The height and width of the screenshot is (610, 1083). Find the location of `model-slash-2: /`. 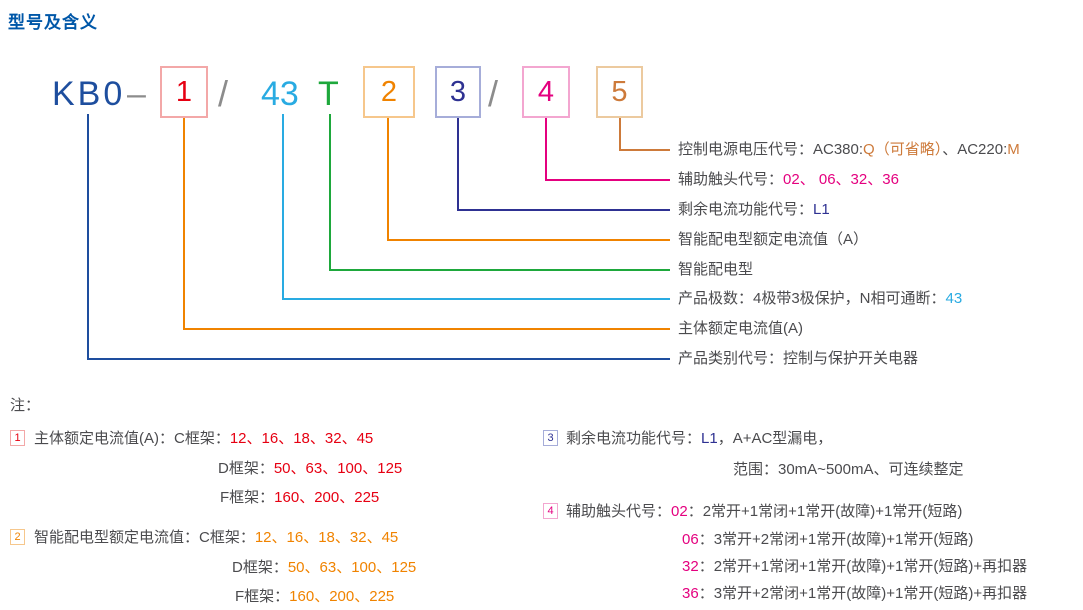

model-slash-2: / is located at coordinates (493, 93).